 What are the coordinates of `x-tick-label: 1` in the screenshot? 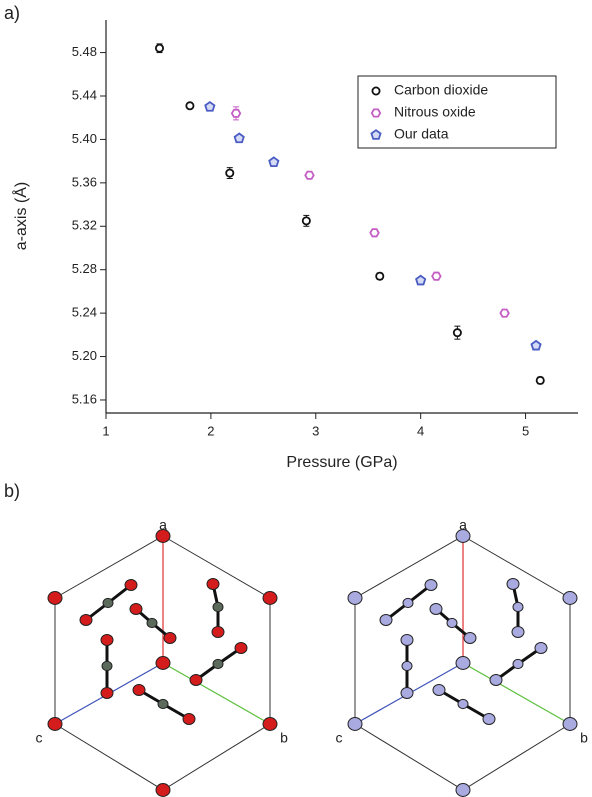 It's located at (105, 430).